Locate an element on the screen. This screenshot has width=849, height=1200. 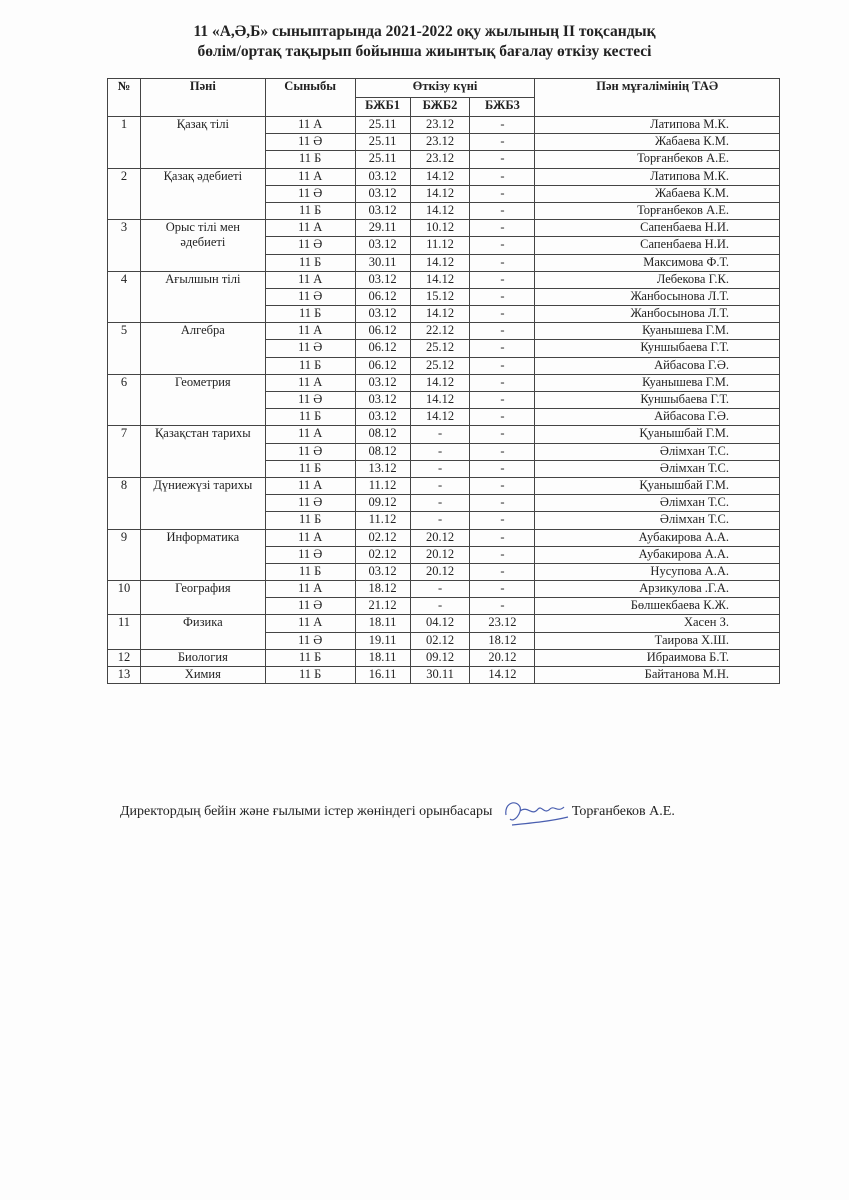
cell-teacher: Латипова М.К. is located at coordinates (657, 176).